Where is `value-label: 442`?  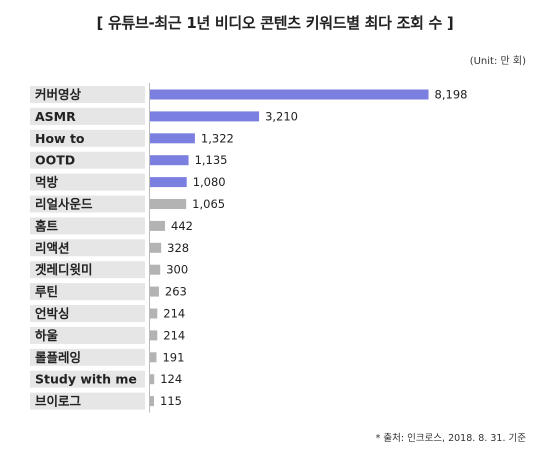
value-label: 442 is located at coordinates (182, 226).